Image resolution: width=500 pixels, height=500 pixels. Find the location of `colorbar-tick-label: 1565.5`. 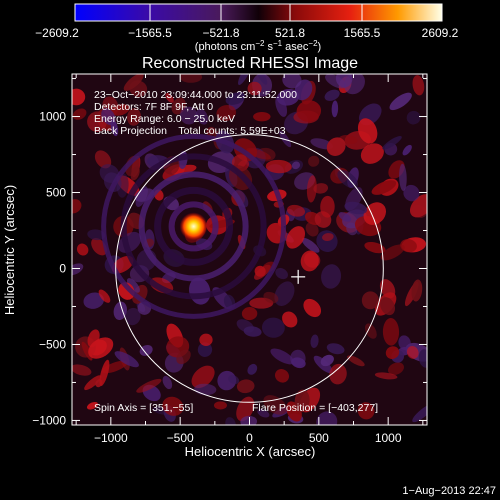

colorbar-tick-label: 1565.5 is located at coordinates (362, 33).